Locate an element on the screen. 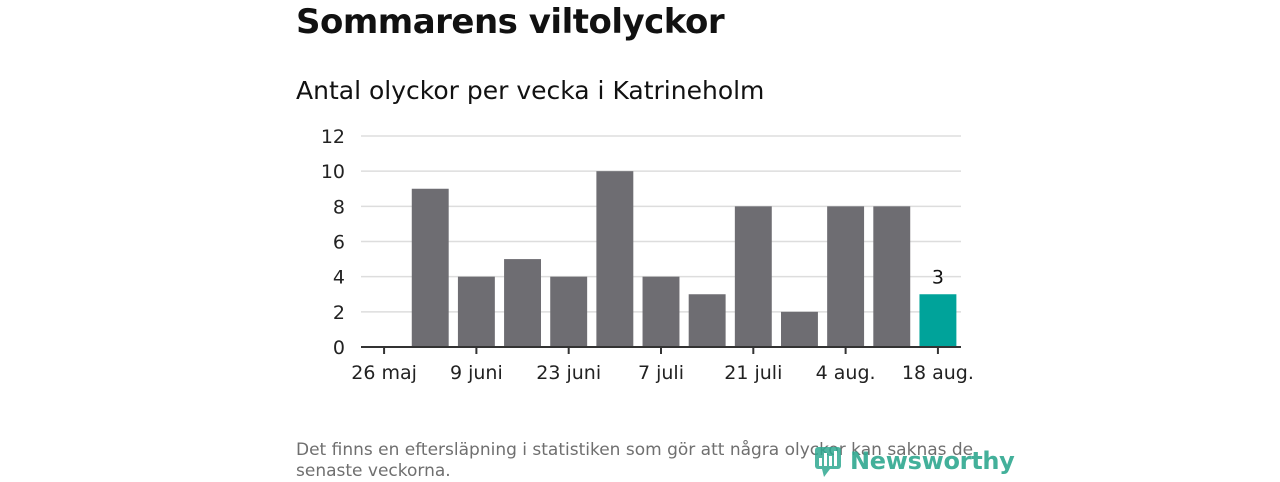  y-tick-label: 10 is located at coordinates (333, 172).